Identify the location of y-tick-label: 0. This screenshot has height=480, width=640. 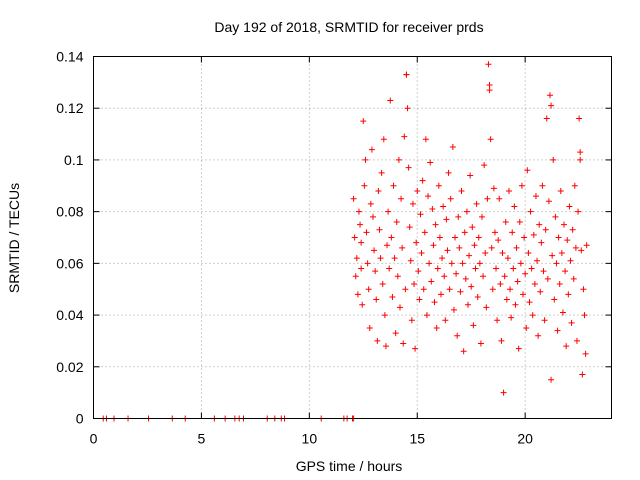
(80, 419).